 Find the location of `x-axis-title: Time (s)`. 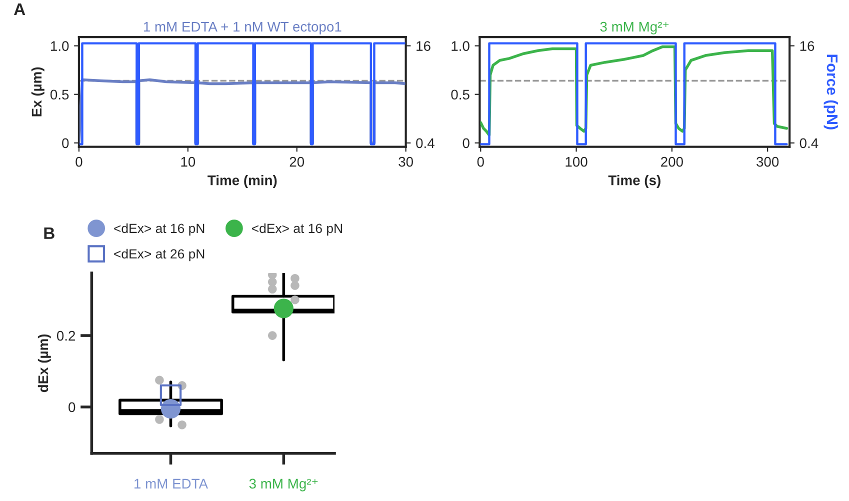

x-axis-title: Time (s) is located at coordinates (634, 181).